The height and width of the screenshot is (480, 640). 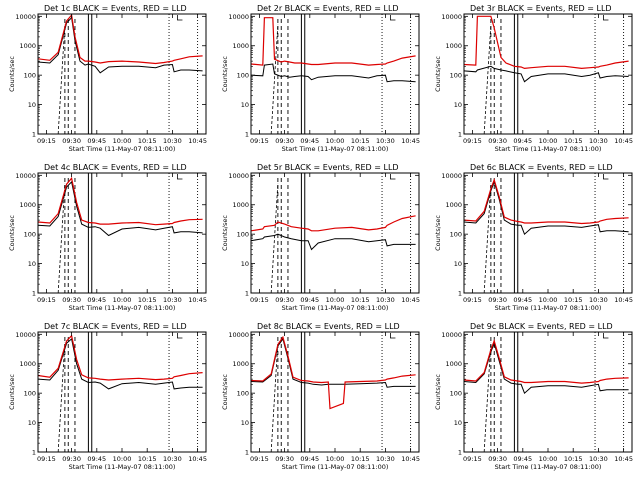 I want to click on panel-title: Det 4c BLACK = Events, RED = LLD, so click(x=115, y=167).